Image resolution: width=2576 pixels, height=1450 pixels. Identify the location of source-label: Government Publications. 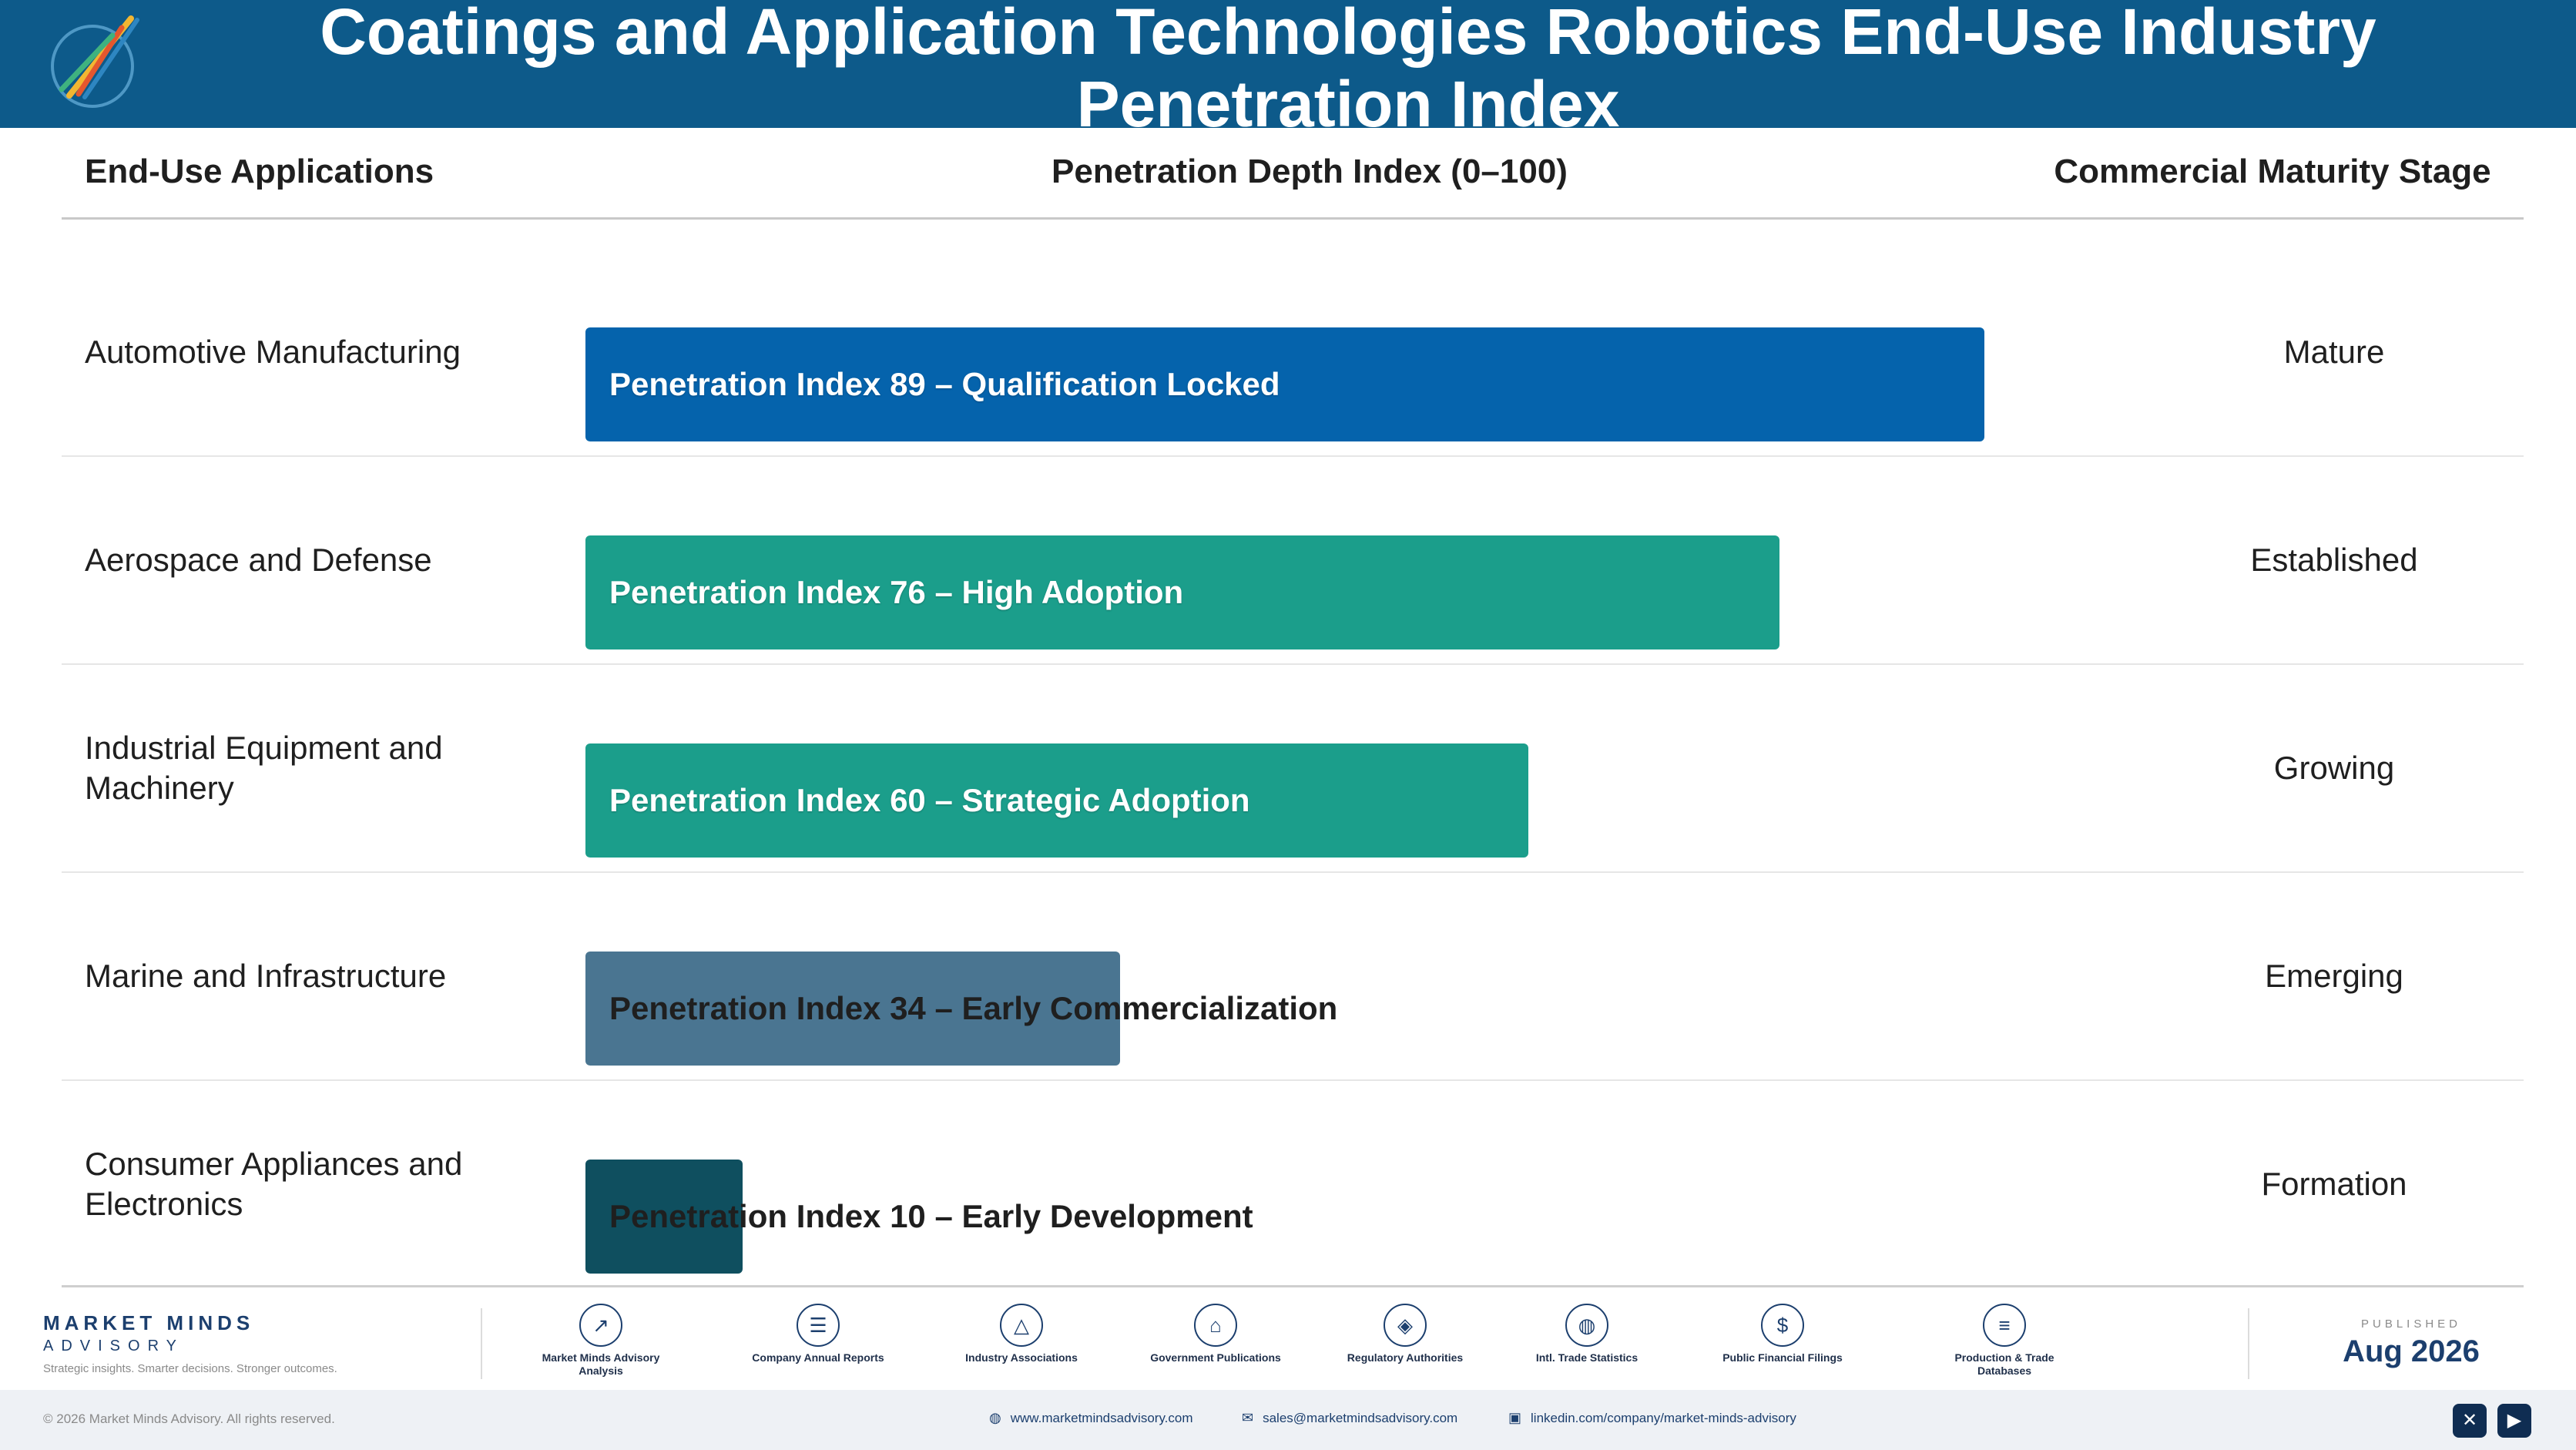
(1215, 1357).